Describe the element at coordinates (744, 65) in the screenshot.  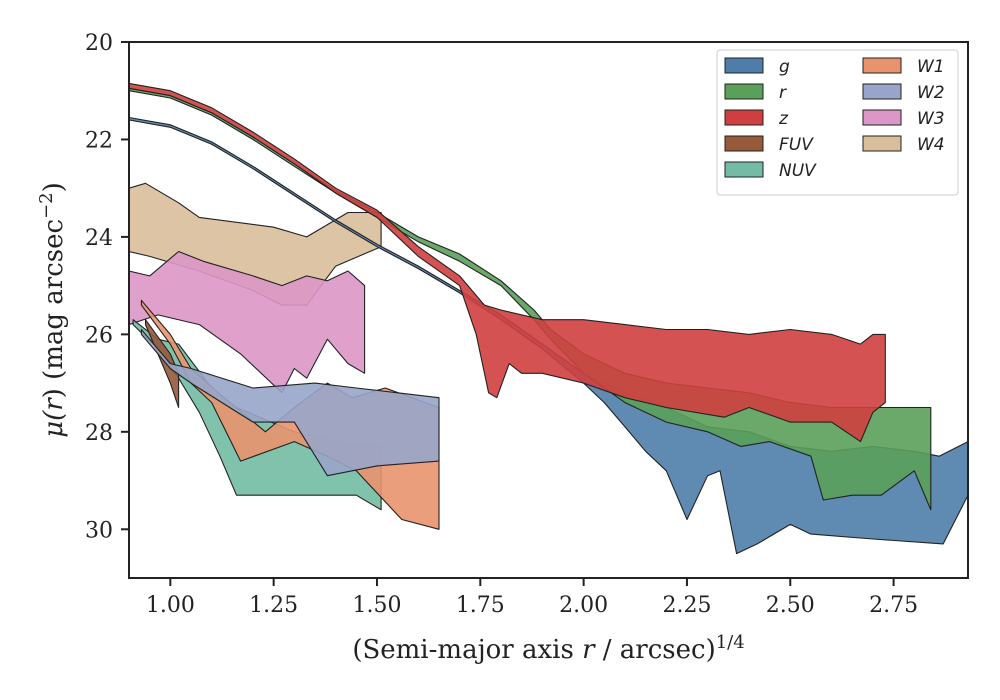
I see `legend-swatch-g` at that location.